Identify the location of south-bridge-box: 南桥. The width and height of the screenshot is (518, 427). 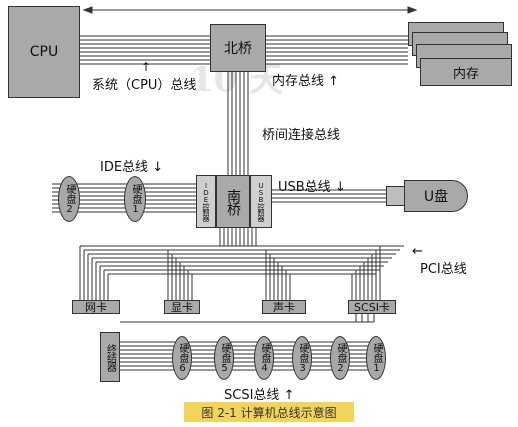
(233, 201).